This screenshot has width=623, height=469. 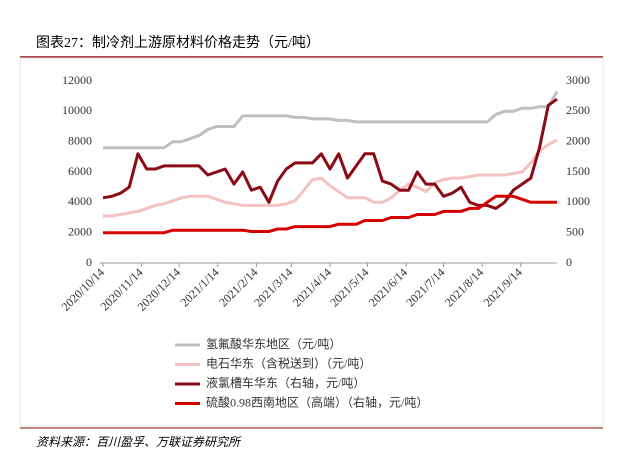 I want to click on y2-tick-label: 2500, so click(x=578, y=110).